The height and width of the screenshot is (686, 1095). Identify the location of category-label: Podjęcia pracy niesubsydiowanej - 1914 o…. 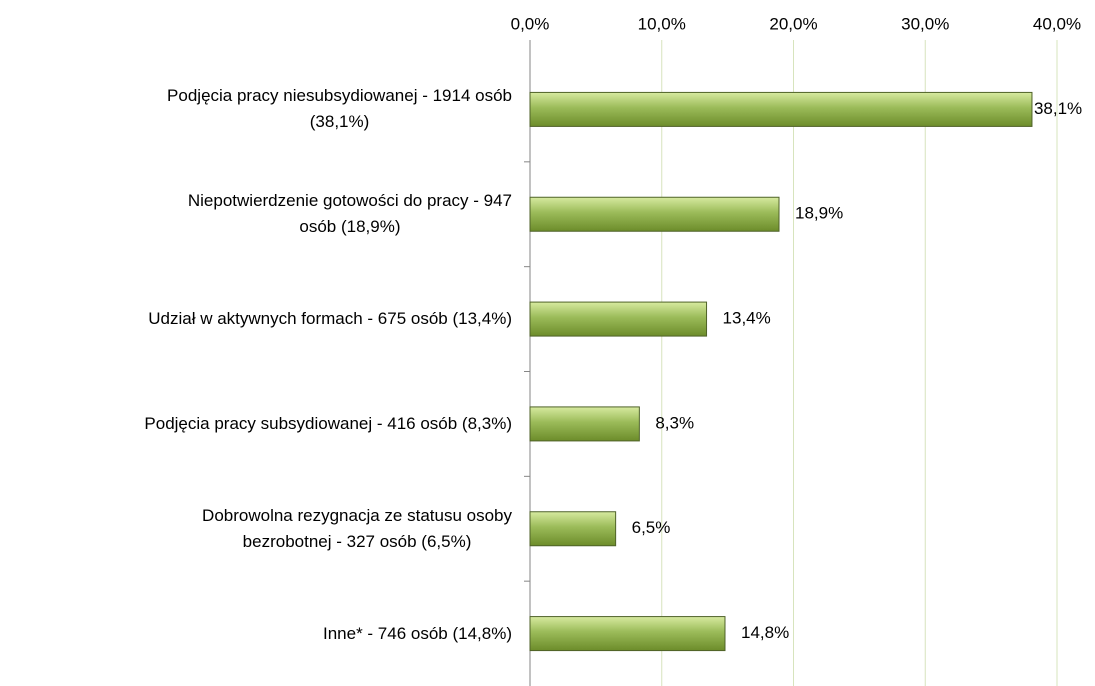
(256, 109).